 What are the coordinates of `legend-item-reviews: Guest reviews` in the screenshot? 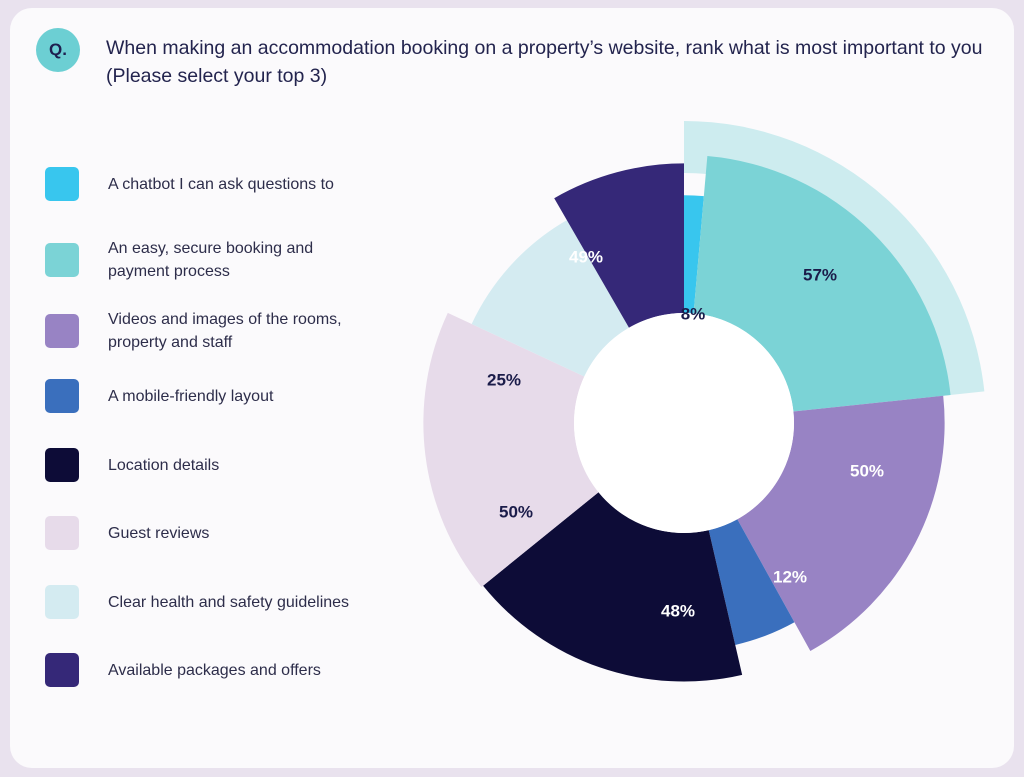 It's located at (225, 533).